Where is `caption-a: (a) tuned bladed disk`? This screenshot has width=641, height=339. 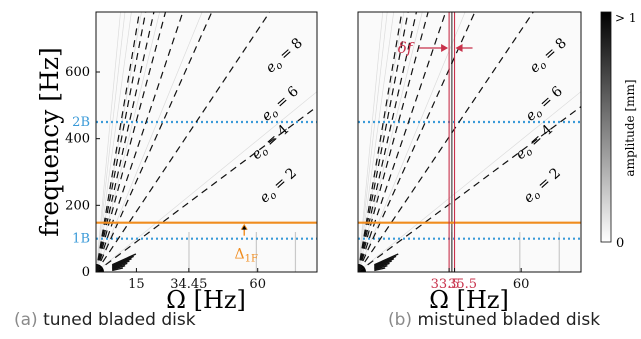
caption-a: (a) tuned bladed disk is located at coordinates (105, 320).